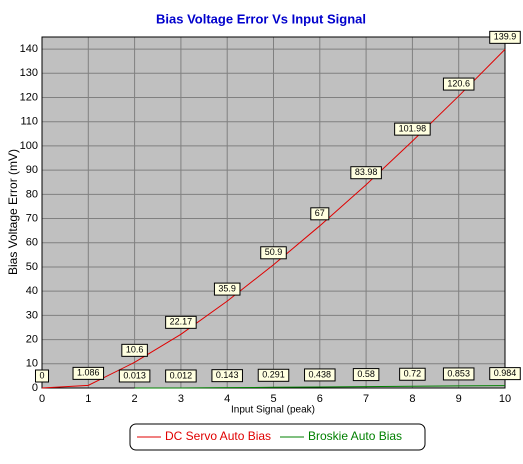  Describe the element at coordinates (32, 315) in the screenshot. I see `y-tick-label: 30` at that location.